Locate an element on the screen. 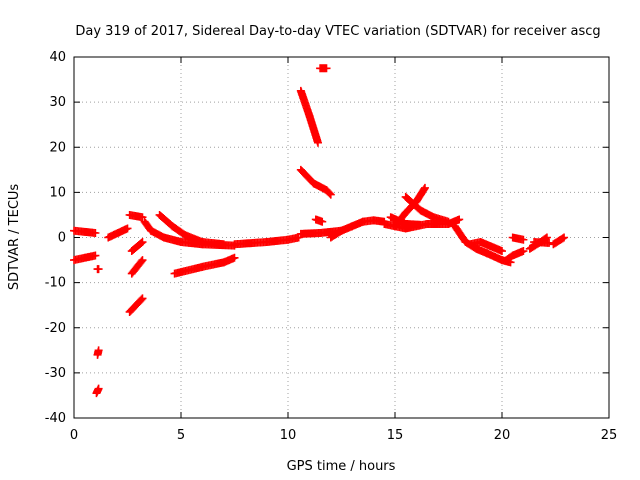 Image resolution: width=640 pixels, height=480 pixels. x-tick-label: 25 is located at coordinates (609, 435).